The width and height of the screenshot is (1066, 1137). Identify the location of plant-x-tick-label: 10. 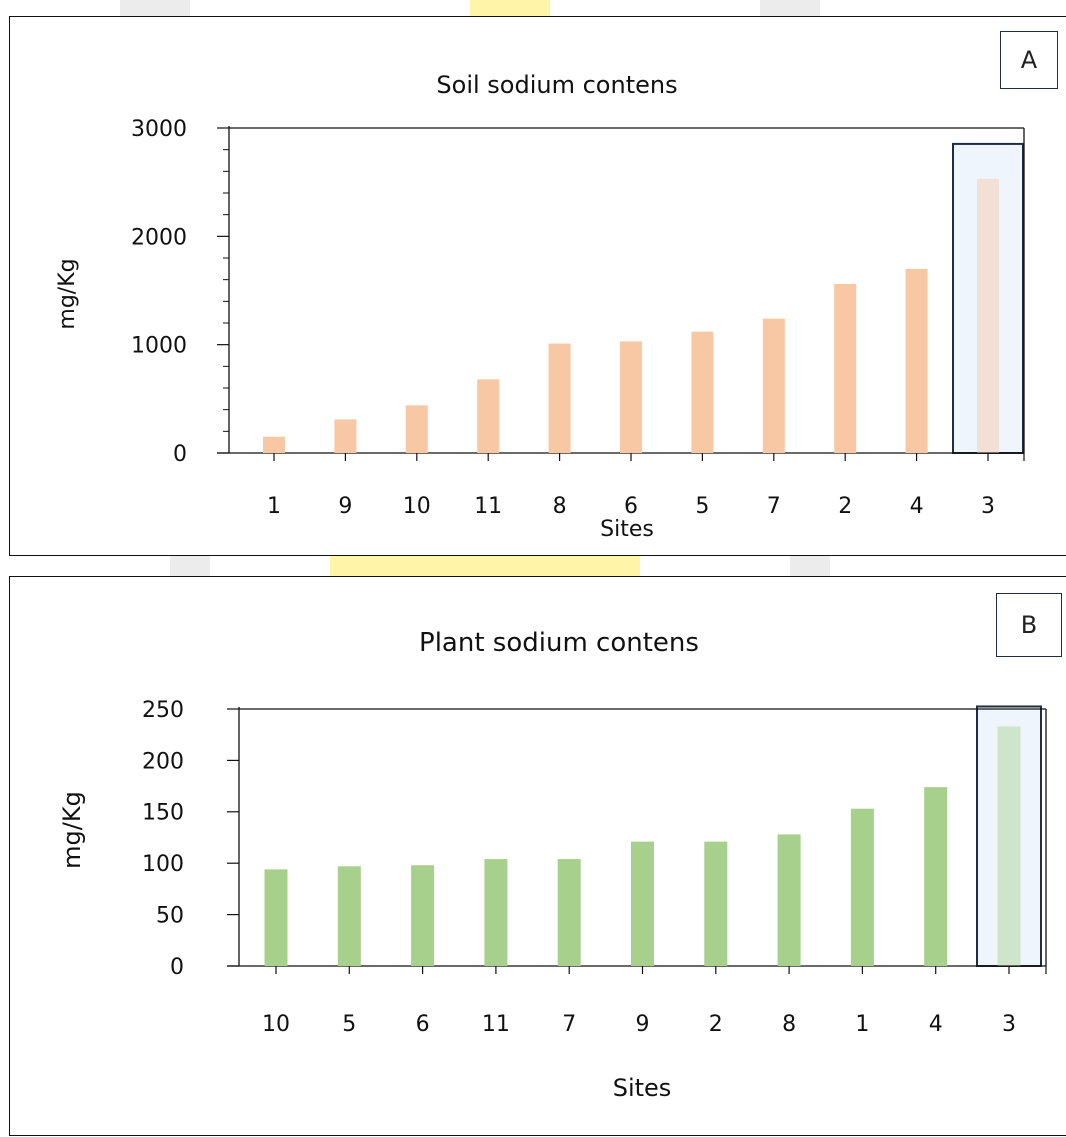
(276, 1024).